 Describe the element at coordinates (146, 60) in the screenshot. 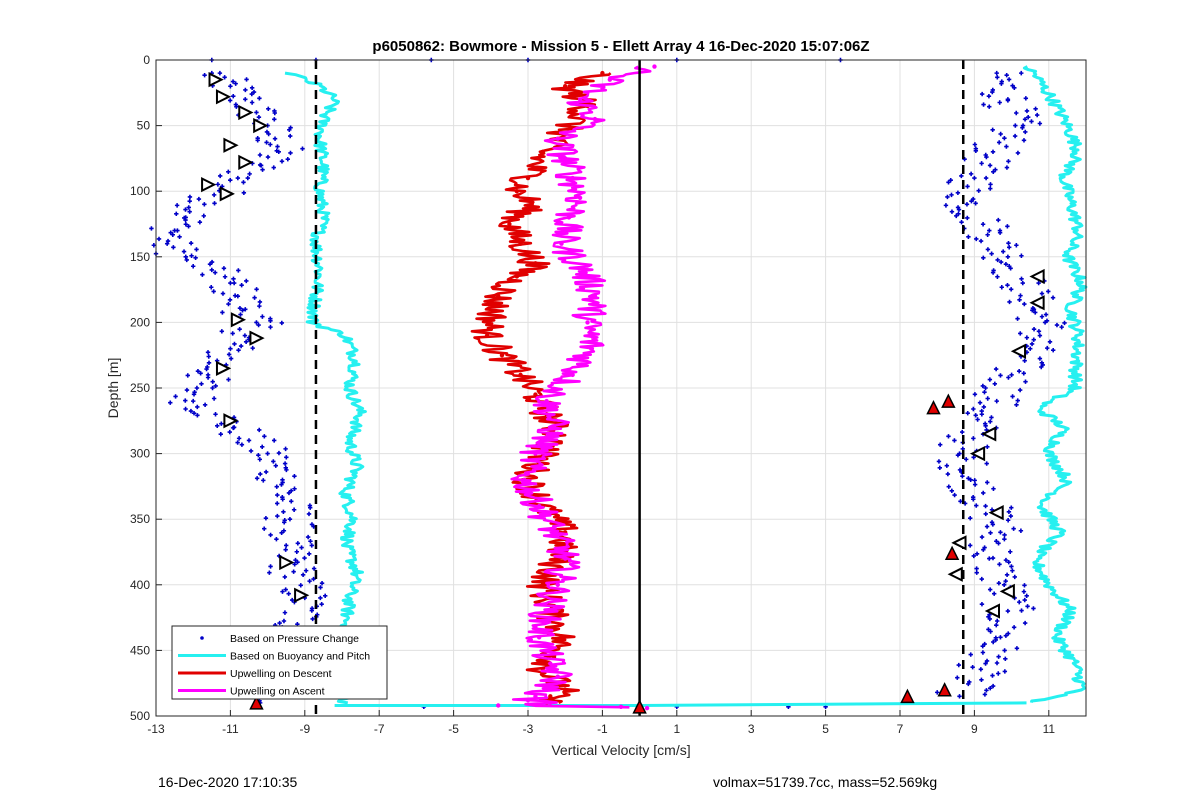

I see `y-tick-label: 0` at that location.